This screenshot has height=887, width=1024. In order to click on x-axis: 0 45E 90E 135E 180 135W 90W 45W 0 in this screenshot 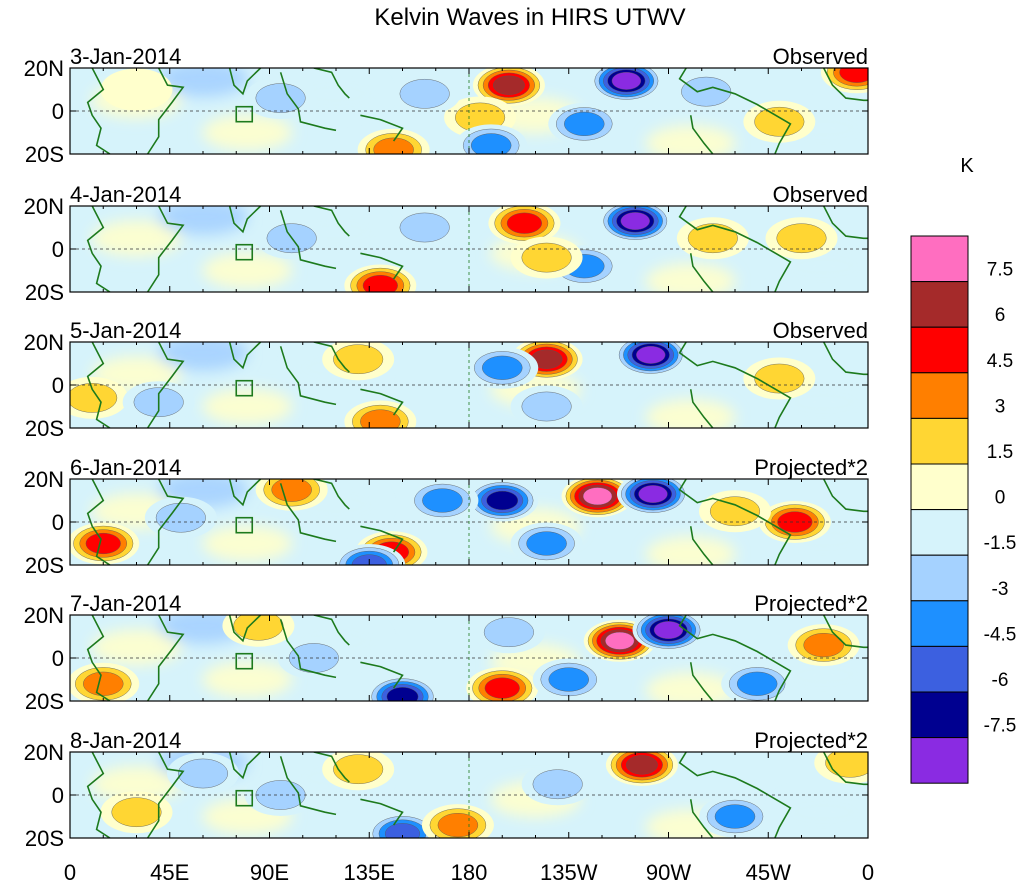, I will do `click(469, 872)`.